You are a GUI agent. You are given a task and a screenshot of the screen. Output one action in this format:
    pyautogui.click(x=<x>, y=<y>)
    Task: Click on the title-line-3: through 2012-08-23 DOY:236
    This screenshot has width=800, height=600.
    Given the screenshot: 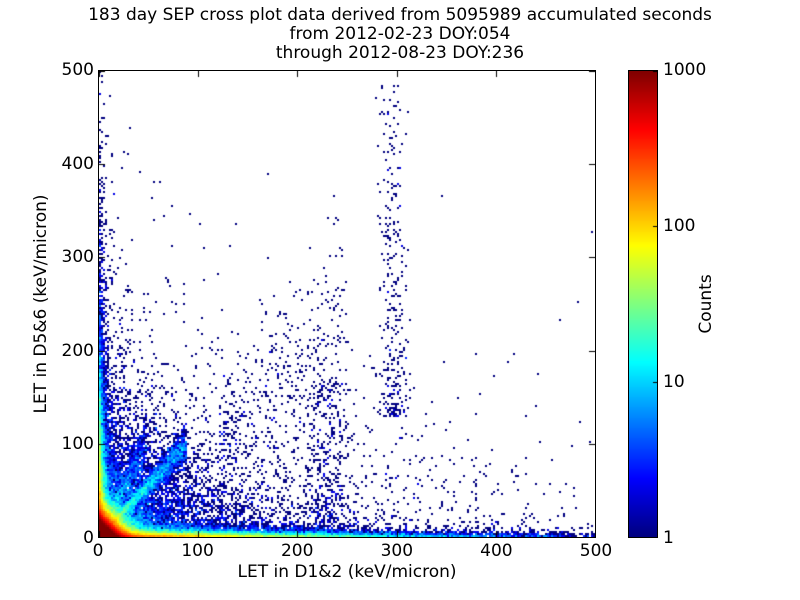 What is the action you would take?
    pyautogui.click(x=400, y=53)
    